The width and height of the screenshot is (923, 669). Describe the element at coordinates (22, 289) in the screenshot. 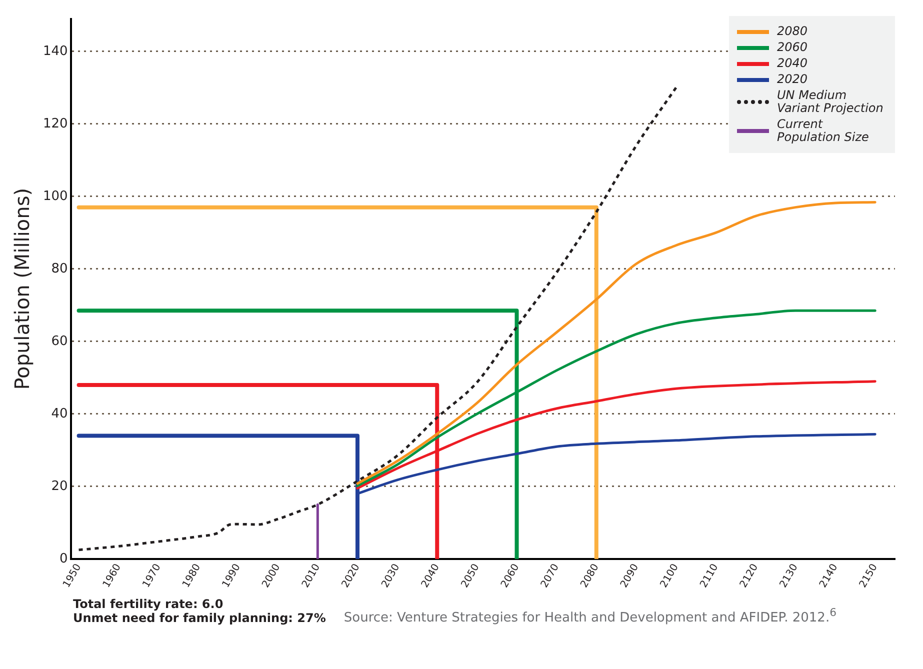

I see `y-axis-title: Population (Millions)` at that location.